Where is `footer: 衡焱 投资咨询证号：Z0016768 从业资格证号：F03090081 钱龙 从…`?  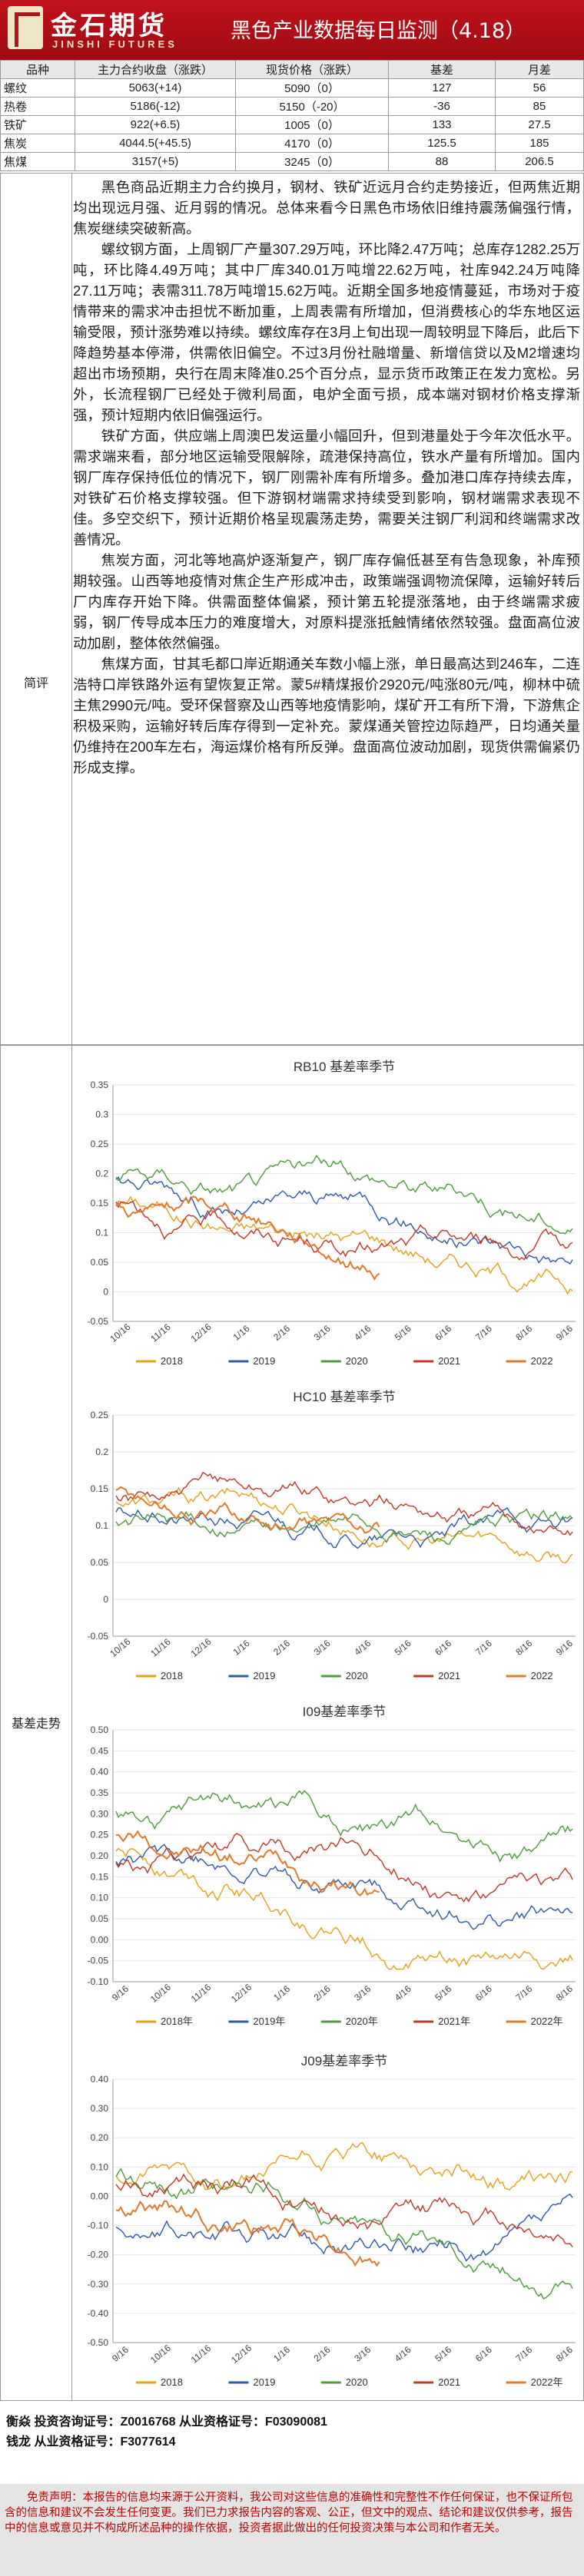
footer: 衡焱 投资咨询证号：Z0016768 从业资格证号：F03090081 钱龙 从… is located at coordinates (292, 2489).